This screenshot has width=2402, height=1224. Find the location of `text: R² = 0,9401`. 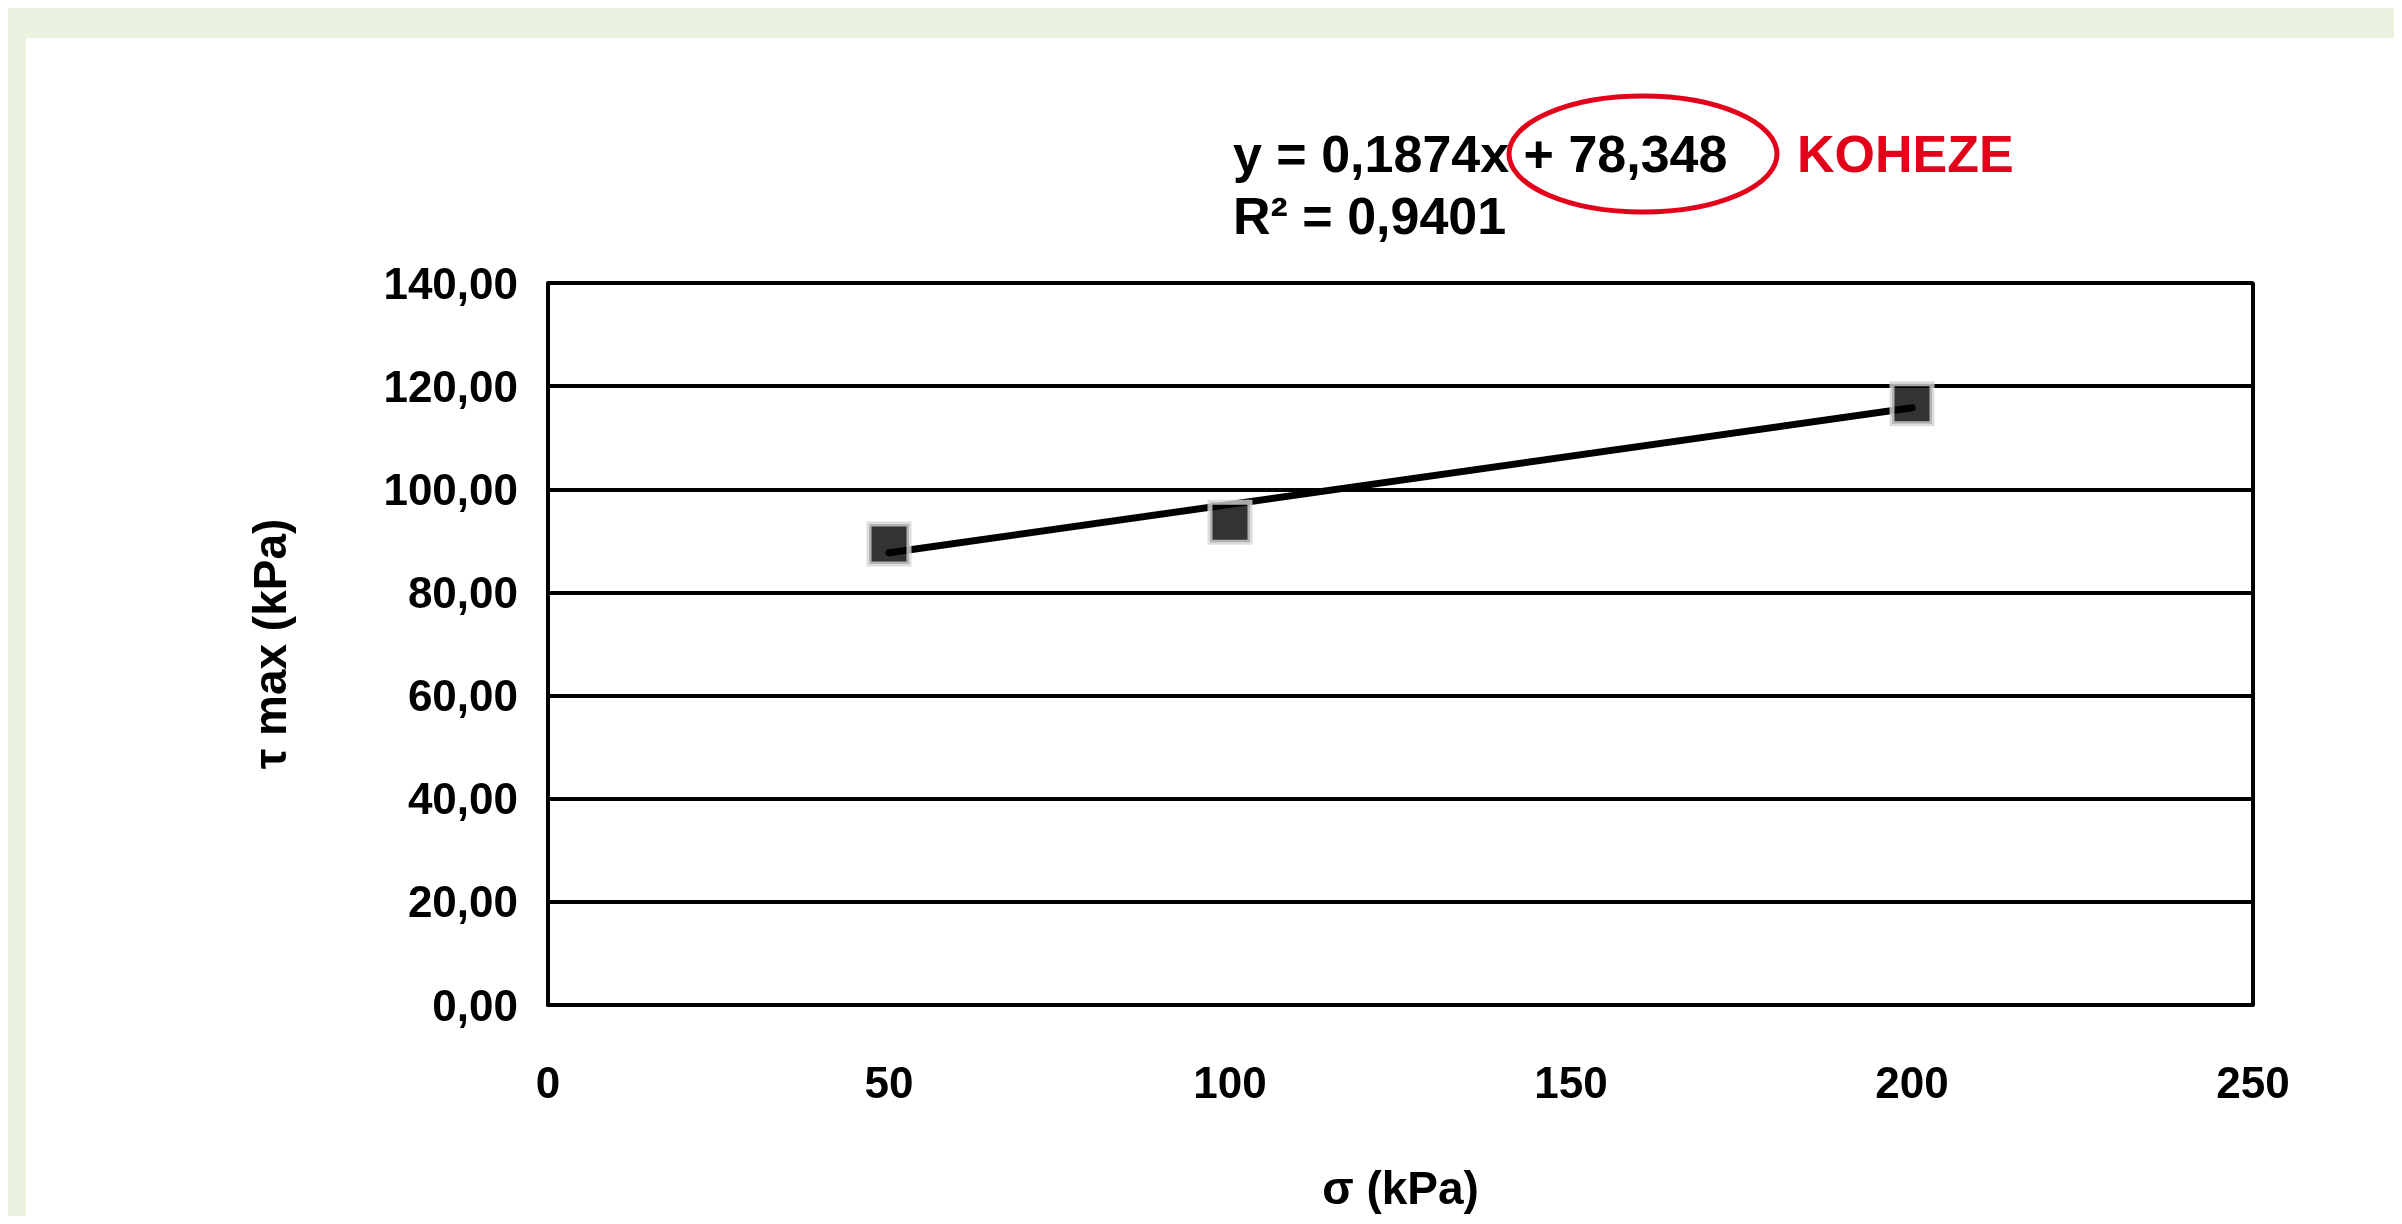

text: R² = 0,9401 is located at coordinates (1370, 216).